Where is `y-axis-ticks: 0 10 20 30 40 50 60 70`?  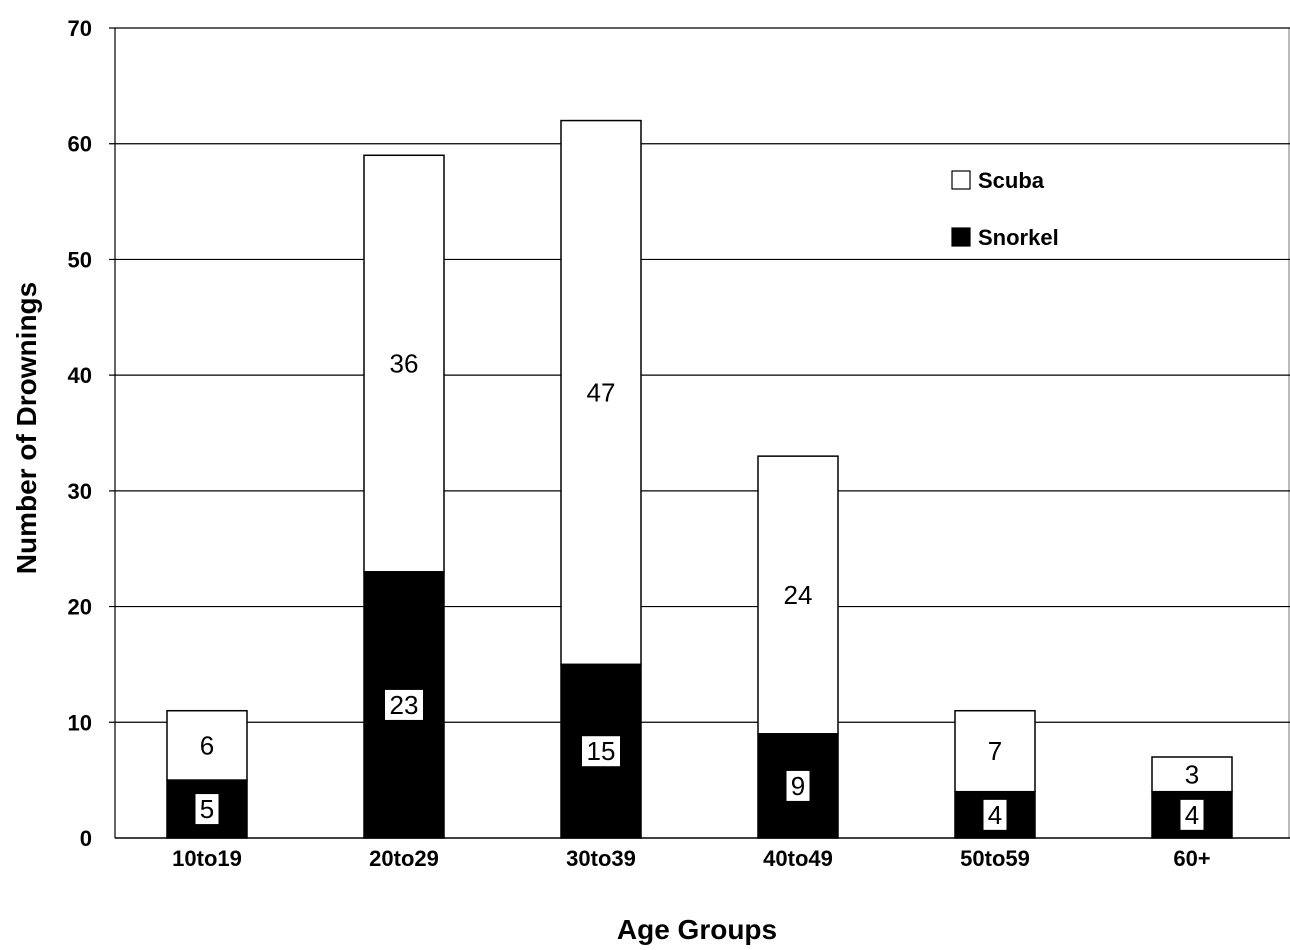 y-axis-ticks: 0 10 20 30 40 50 60 70 is located at coordinates (80, 433).